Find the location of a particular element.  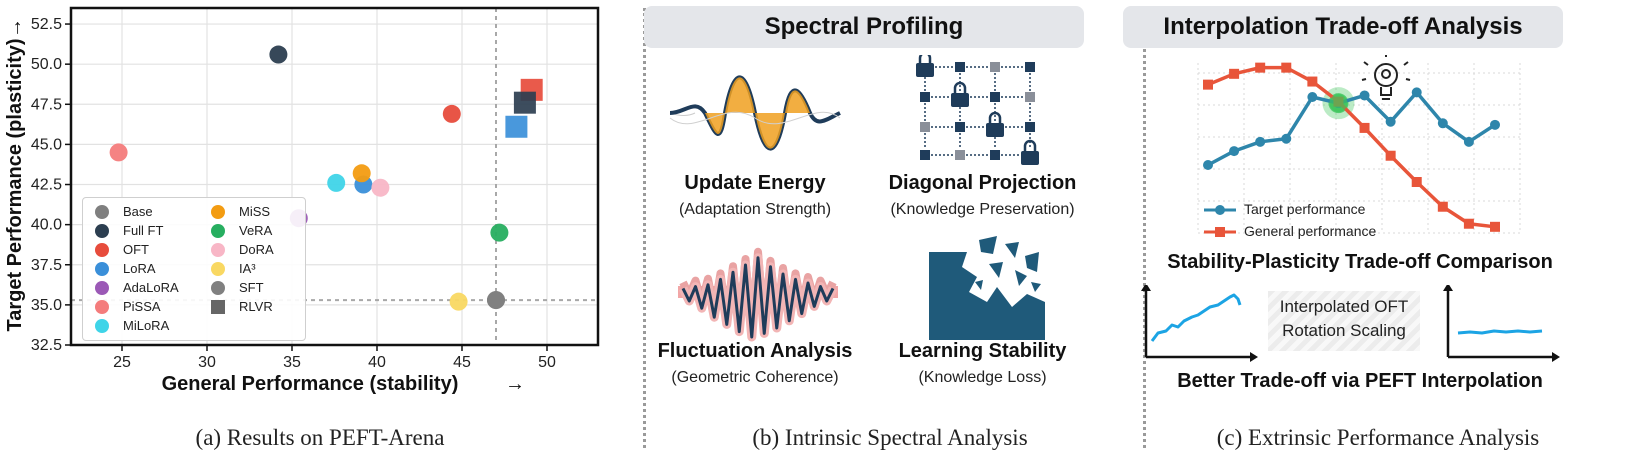

update-energy-label: Update Energy (Adaptation Strength) is located at coordinates (755, 195).